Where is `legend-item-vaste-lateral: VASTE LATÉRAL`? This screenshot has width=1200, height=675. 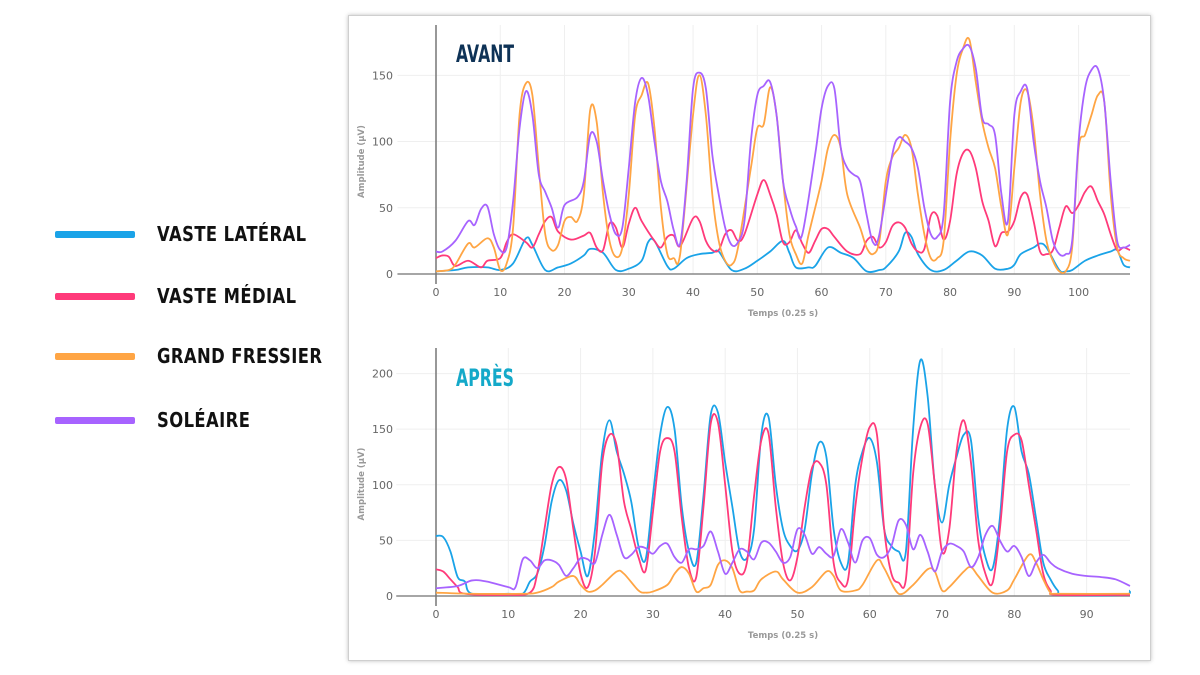 legend-item-vaste-lateral: VASTE LATÉRAL is located at coordinates (197, 234).